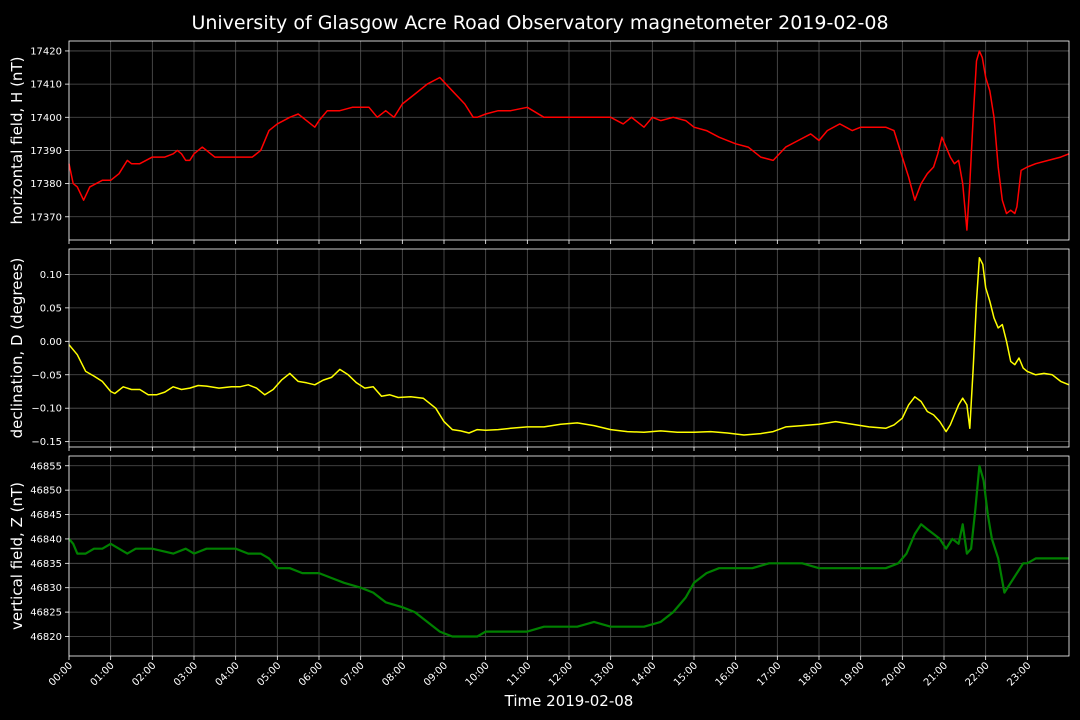 This screenshot has height=720, width=1080. Describe the element at coordinates (17, 556) in the screenshot. I see `y-axis-label-z: vertical field, Z (nT)` at that location.